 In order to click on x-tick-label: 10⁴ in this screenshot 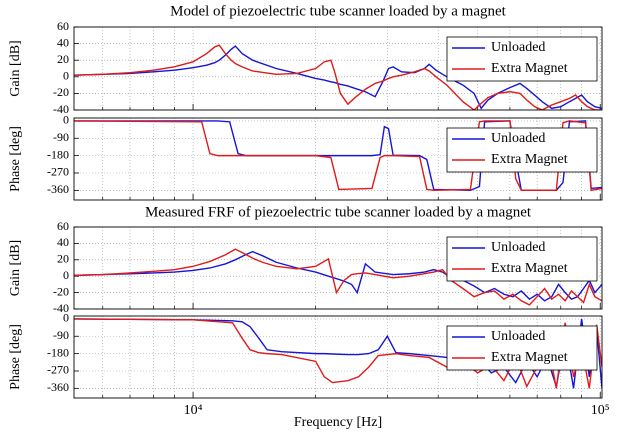, I will do `click(193, 410)`.